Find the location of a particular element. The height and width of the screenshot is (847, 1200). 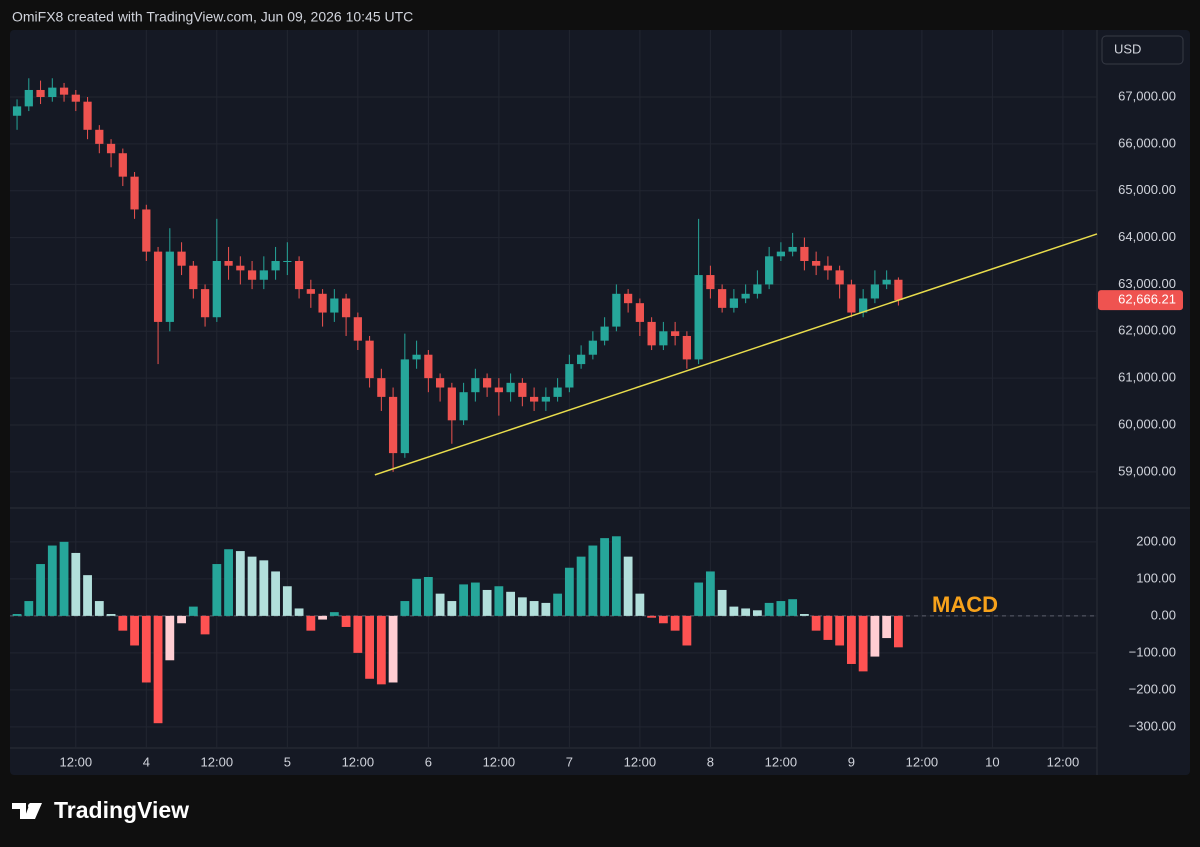

y-tick-label: 65,000.00 is located at coordinates (1147, 189).